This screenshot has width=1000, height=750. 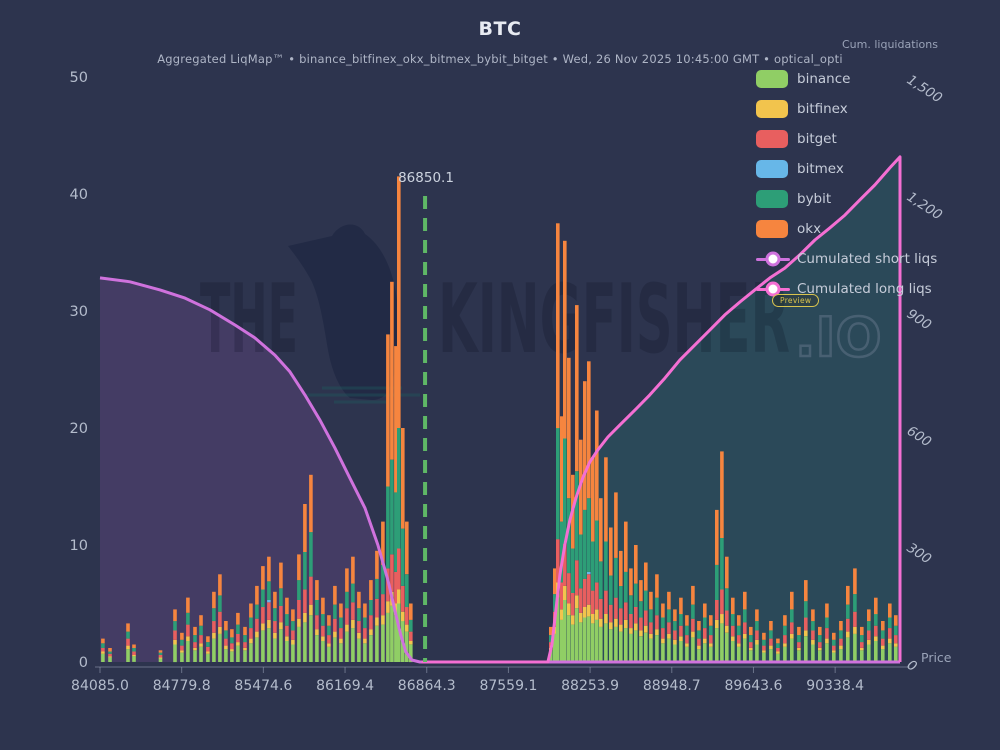 What do you see at coordinates (824, 79) in the screenshot?
I see `legend-label: binance` at bounding box center [824, 79].